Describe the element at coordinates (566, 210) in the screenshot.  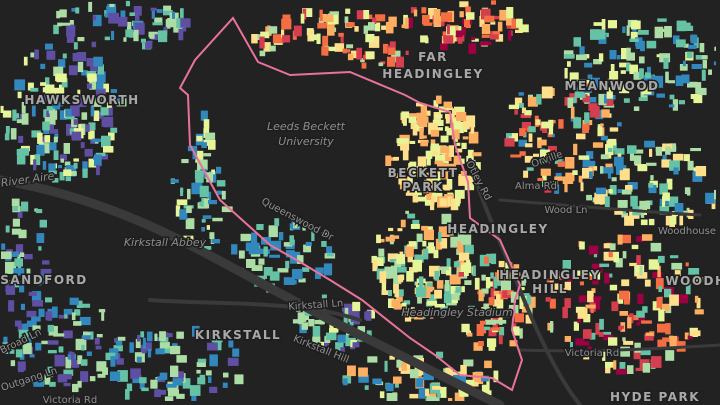
I see `label-wood-ln: Wood Ln` at that location.